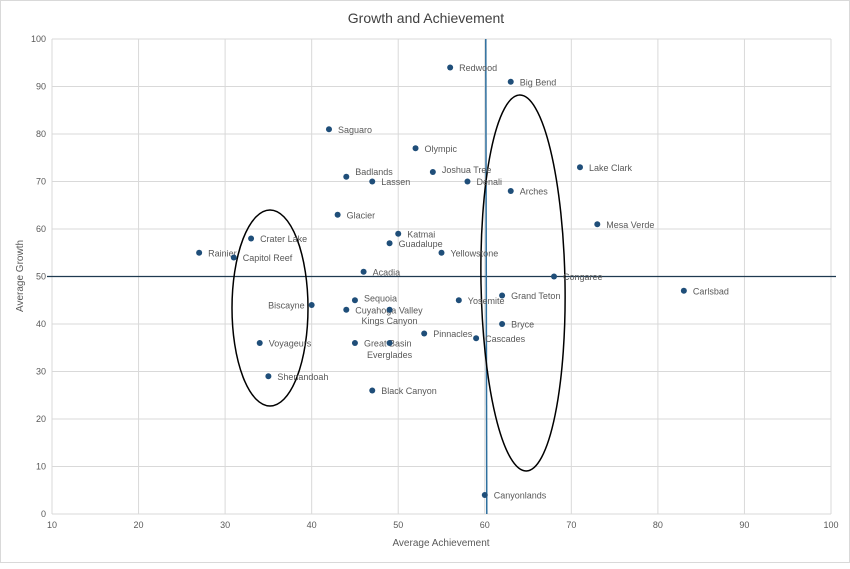  I want to click on point-label: Arches, so click(534, 192).